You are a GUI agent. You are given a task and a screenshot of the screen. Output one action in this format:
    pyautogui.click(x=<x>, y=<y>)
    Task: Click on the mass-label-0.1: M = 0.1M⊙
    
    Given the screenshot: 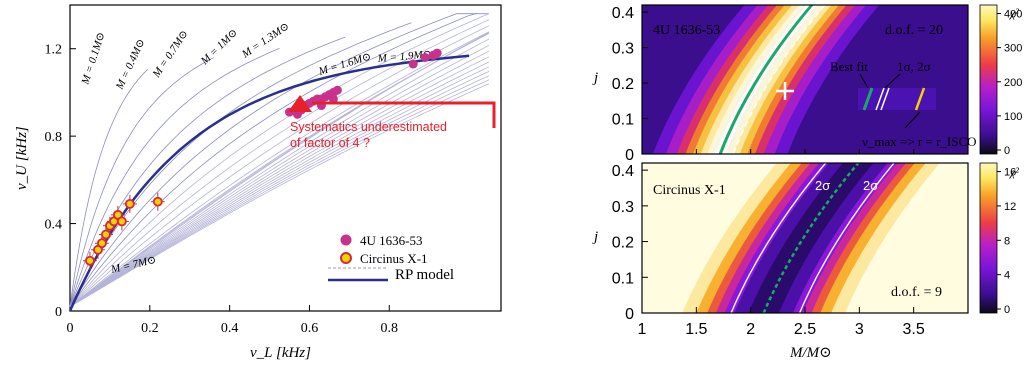 What is the action you would take?
    pyautogui.click(x=93, y=59)
    